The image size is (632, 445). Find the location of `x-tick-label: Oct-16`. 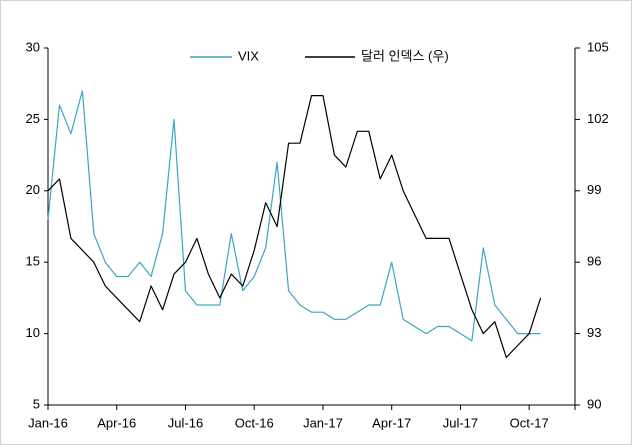

x-tick-label: Oct-16 is located at coordinates (254, 422).